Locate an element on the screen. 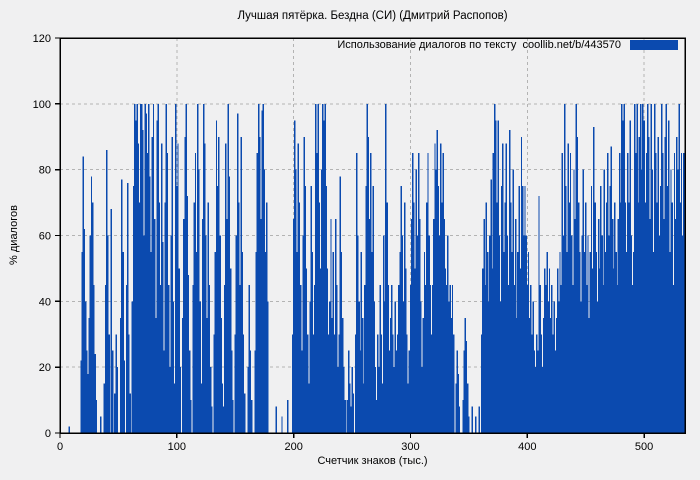 The width and height of the screenshot is (700, 480). y-tick-label: 120 is located at coordinates (42, 39).